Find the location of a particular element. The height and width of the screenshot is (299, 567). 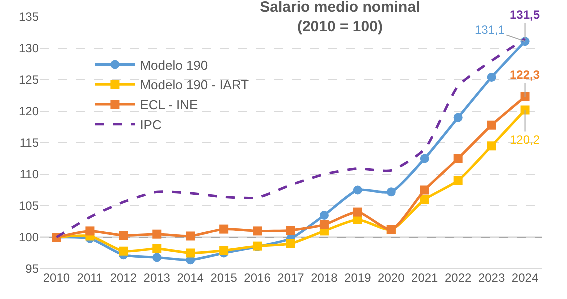

y-tick-label: 110 is located at coordinates (30, 175).